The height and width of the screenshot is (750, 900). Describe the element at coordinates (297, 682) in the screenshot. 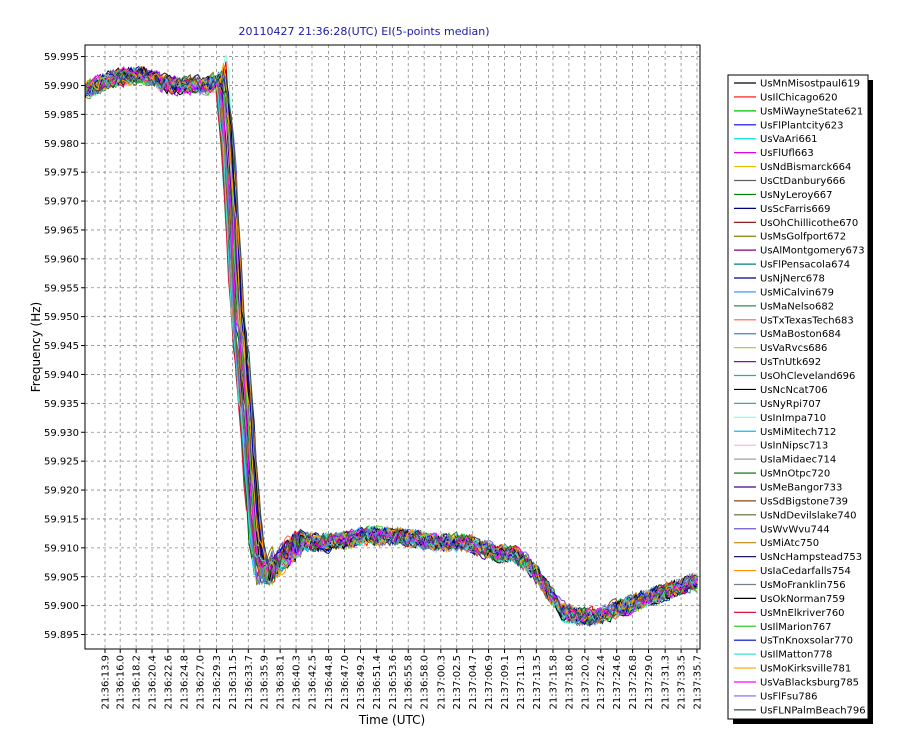

I see `x-tick-label: 21:36:40.3` at that location.